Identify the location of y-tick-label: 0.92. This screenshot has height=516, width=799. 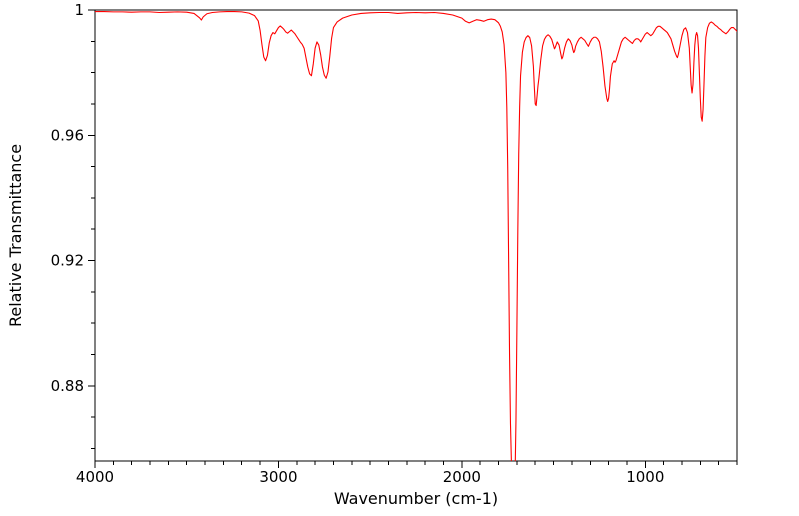
(67, 261).